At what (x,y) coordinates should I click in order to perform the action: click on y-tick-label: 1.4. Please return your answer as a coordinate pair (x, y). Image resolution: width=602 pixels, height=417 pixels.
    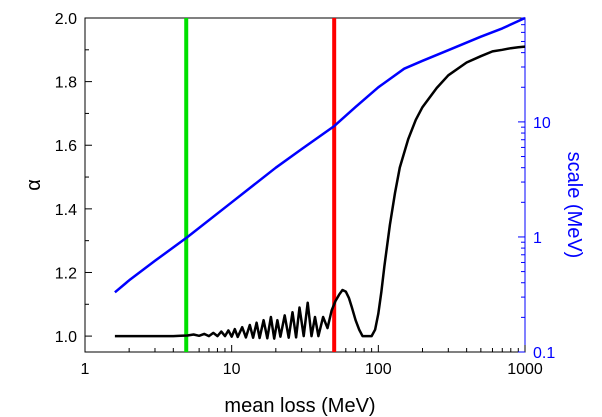
    Looking at the image, I should click on (66, 210).